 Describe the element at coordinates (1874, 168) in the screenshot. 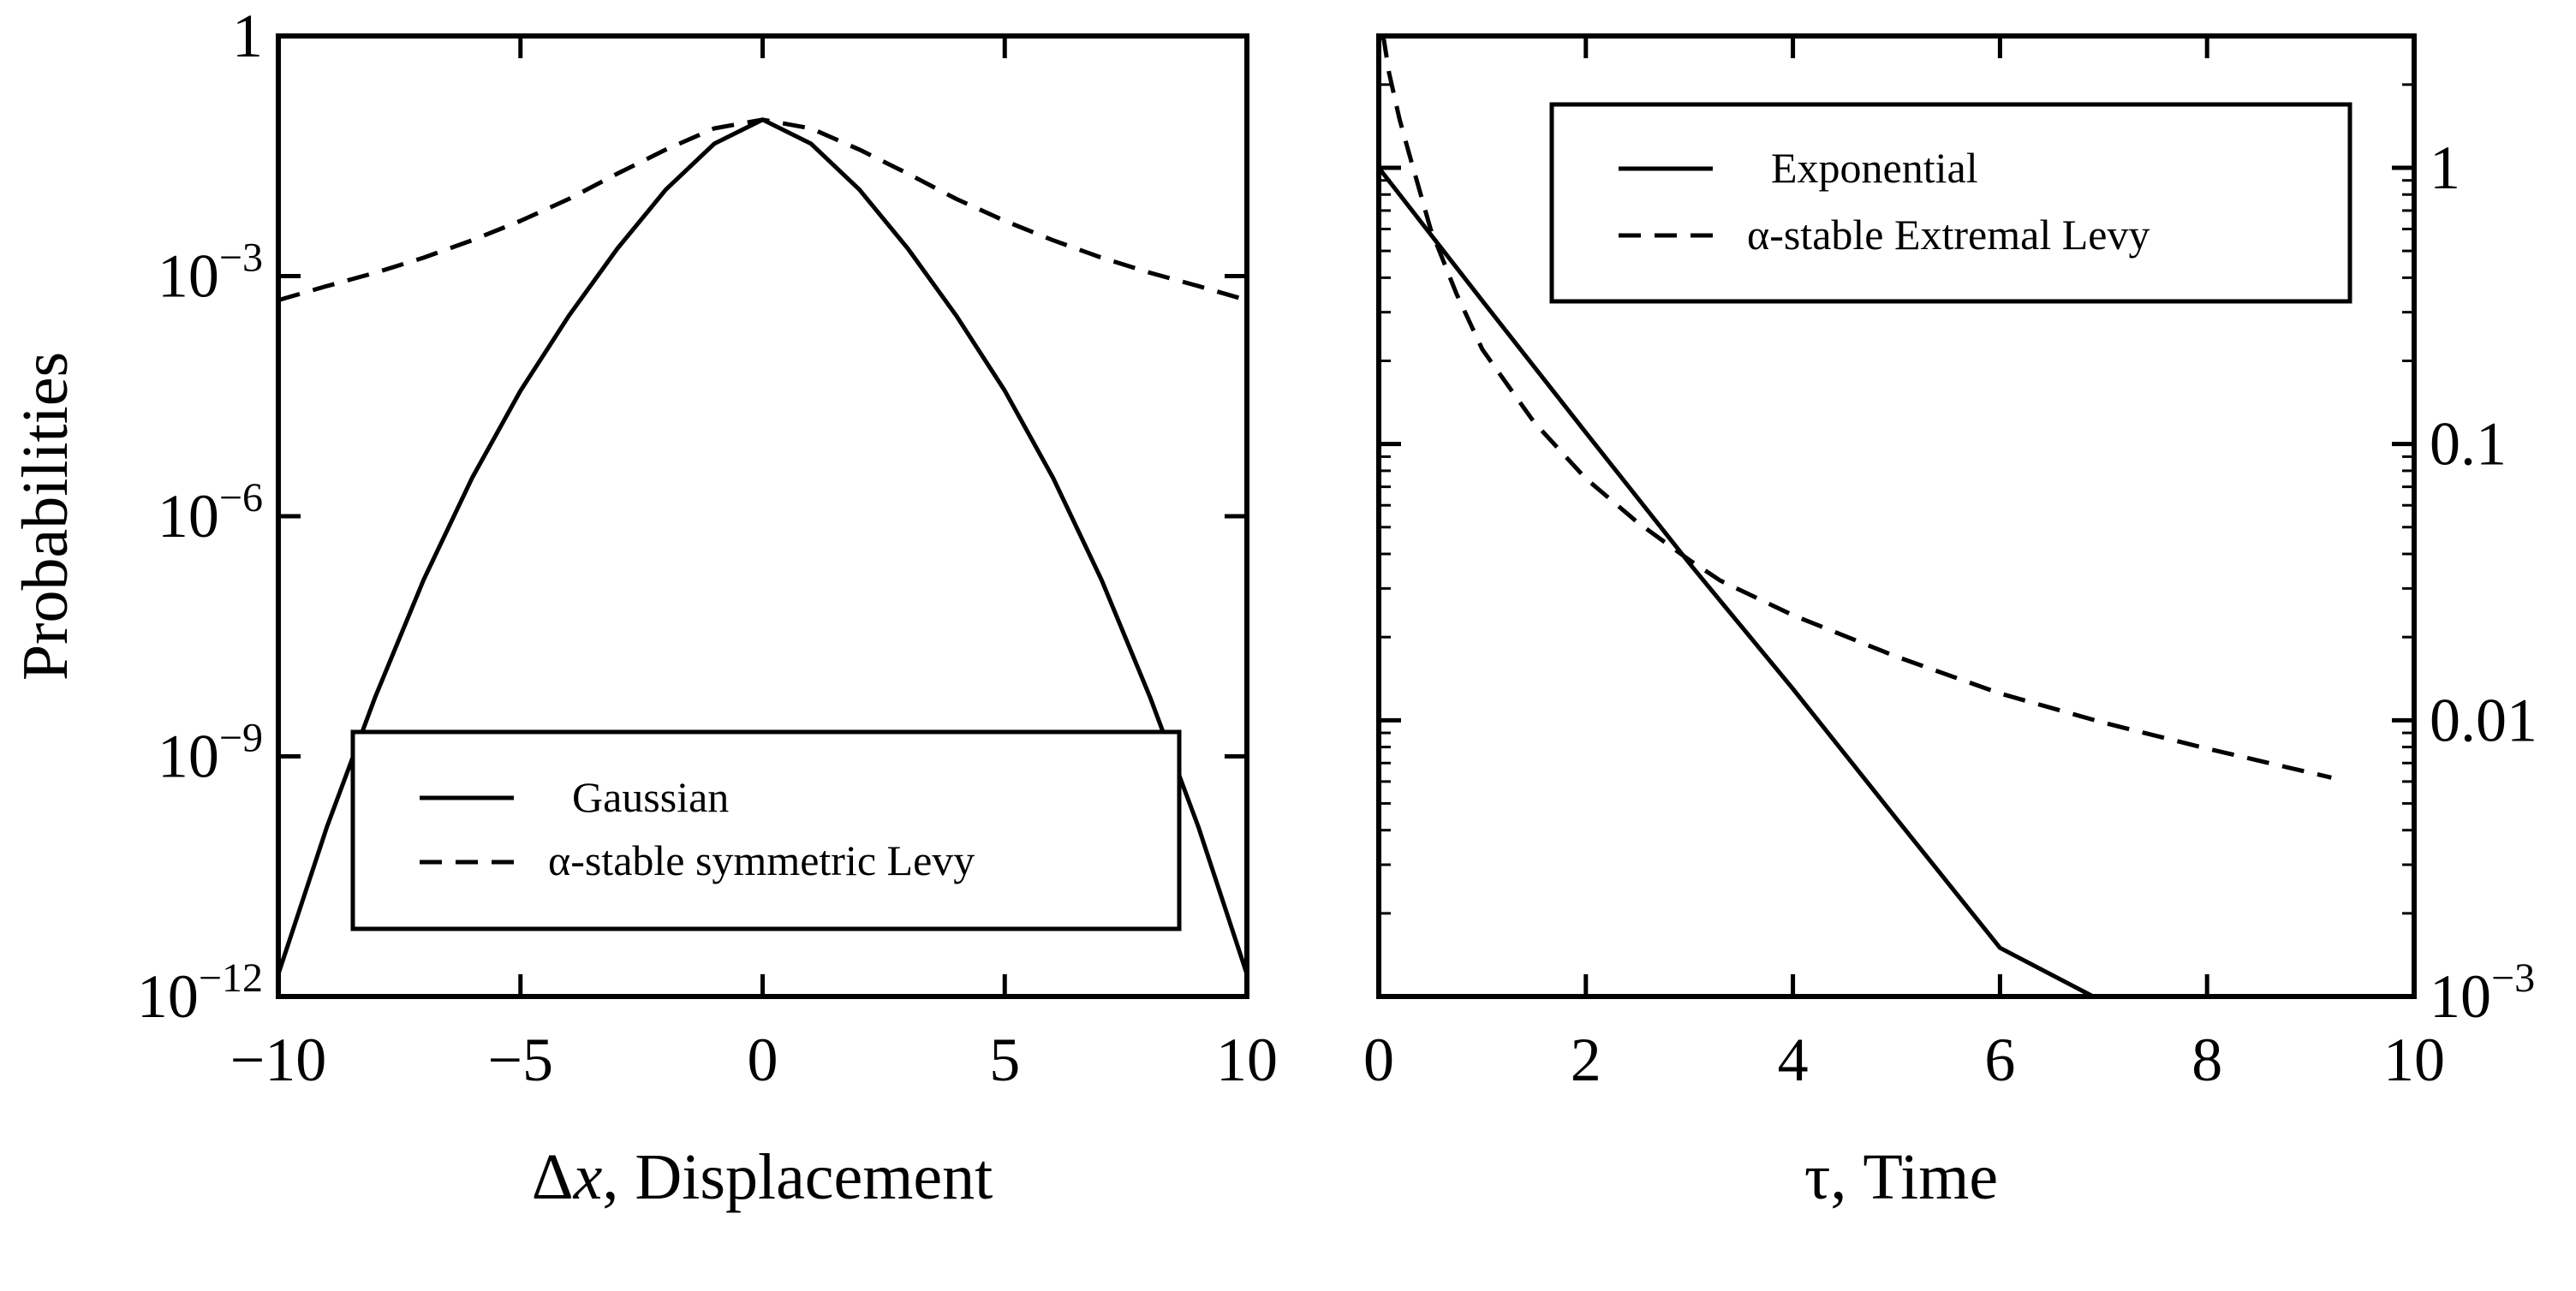

I see `right-legend-label-1: Exponential` at that location.